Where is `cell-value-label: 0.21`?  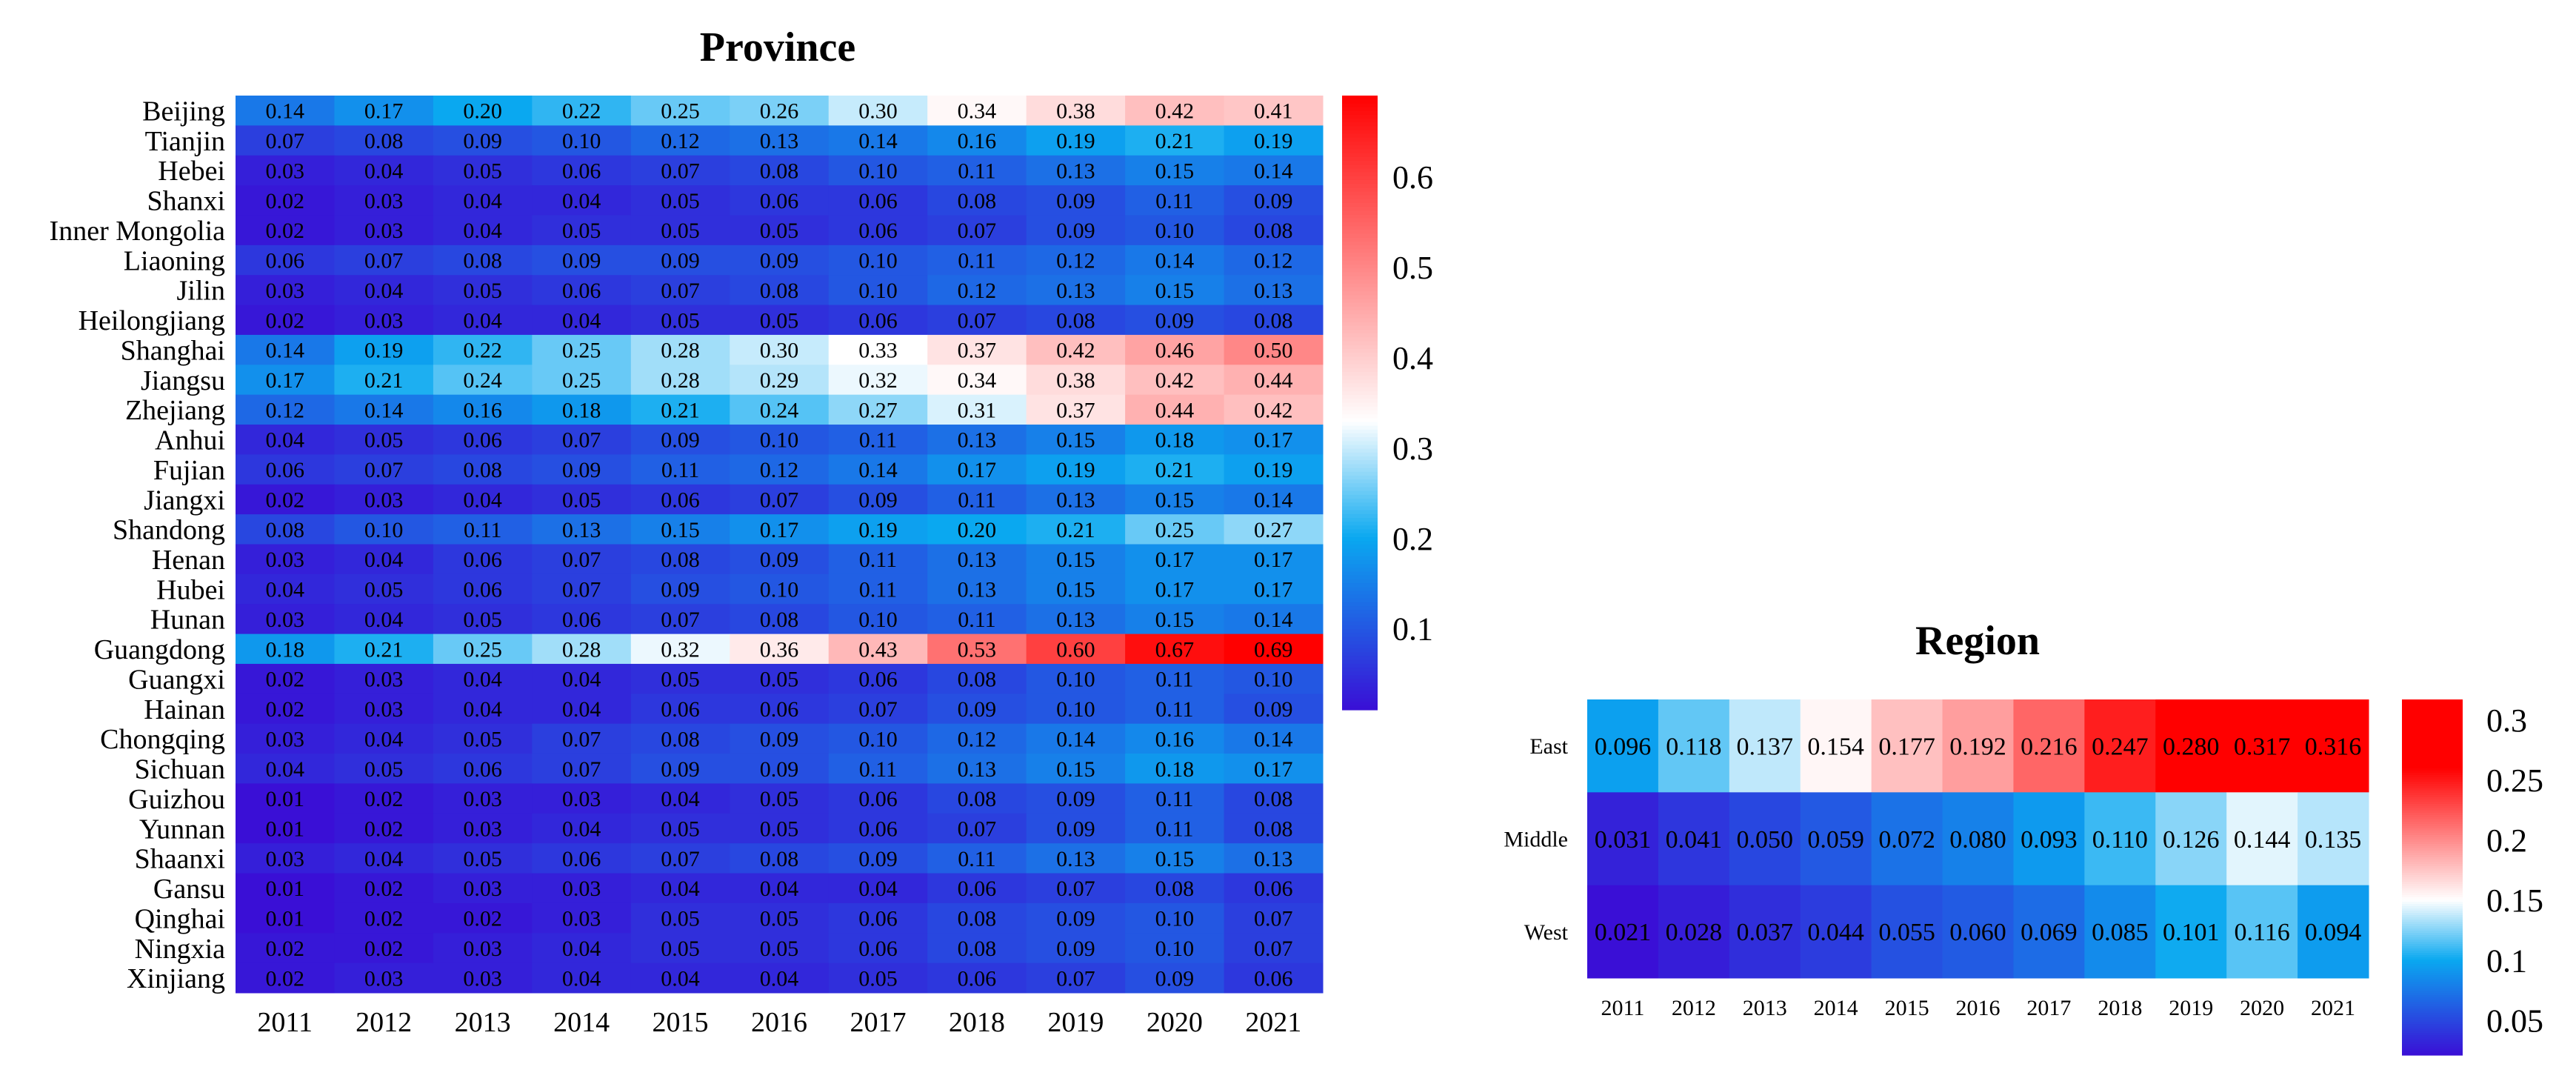 cell-value-label: 0.21 is located at coordinates (1175, 470).